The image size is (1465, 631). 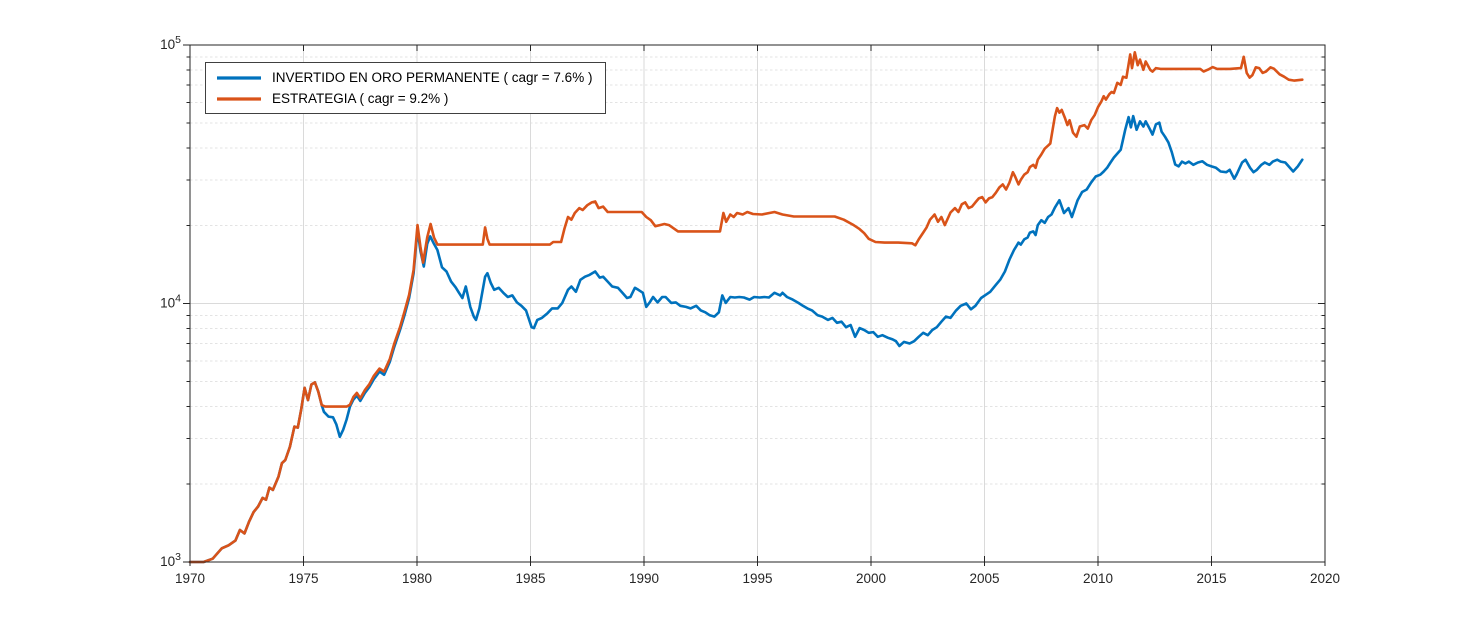 What do you see at coordinates (417, 578) in the screenshot?
I see `svg-text: 1980` at bounding box center [417, 578].